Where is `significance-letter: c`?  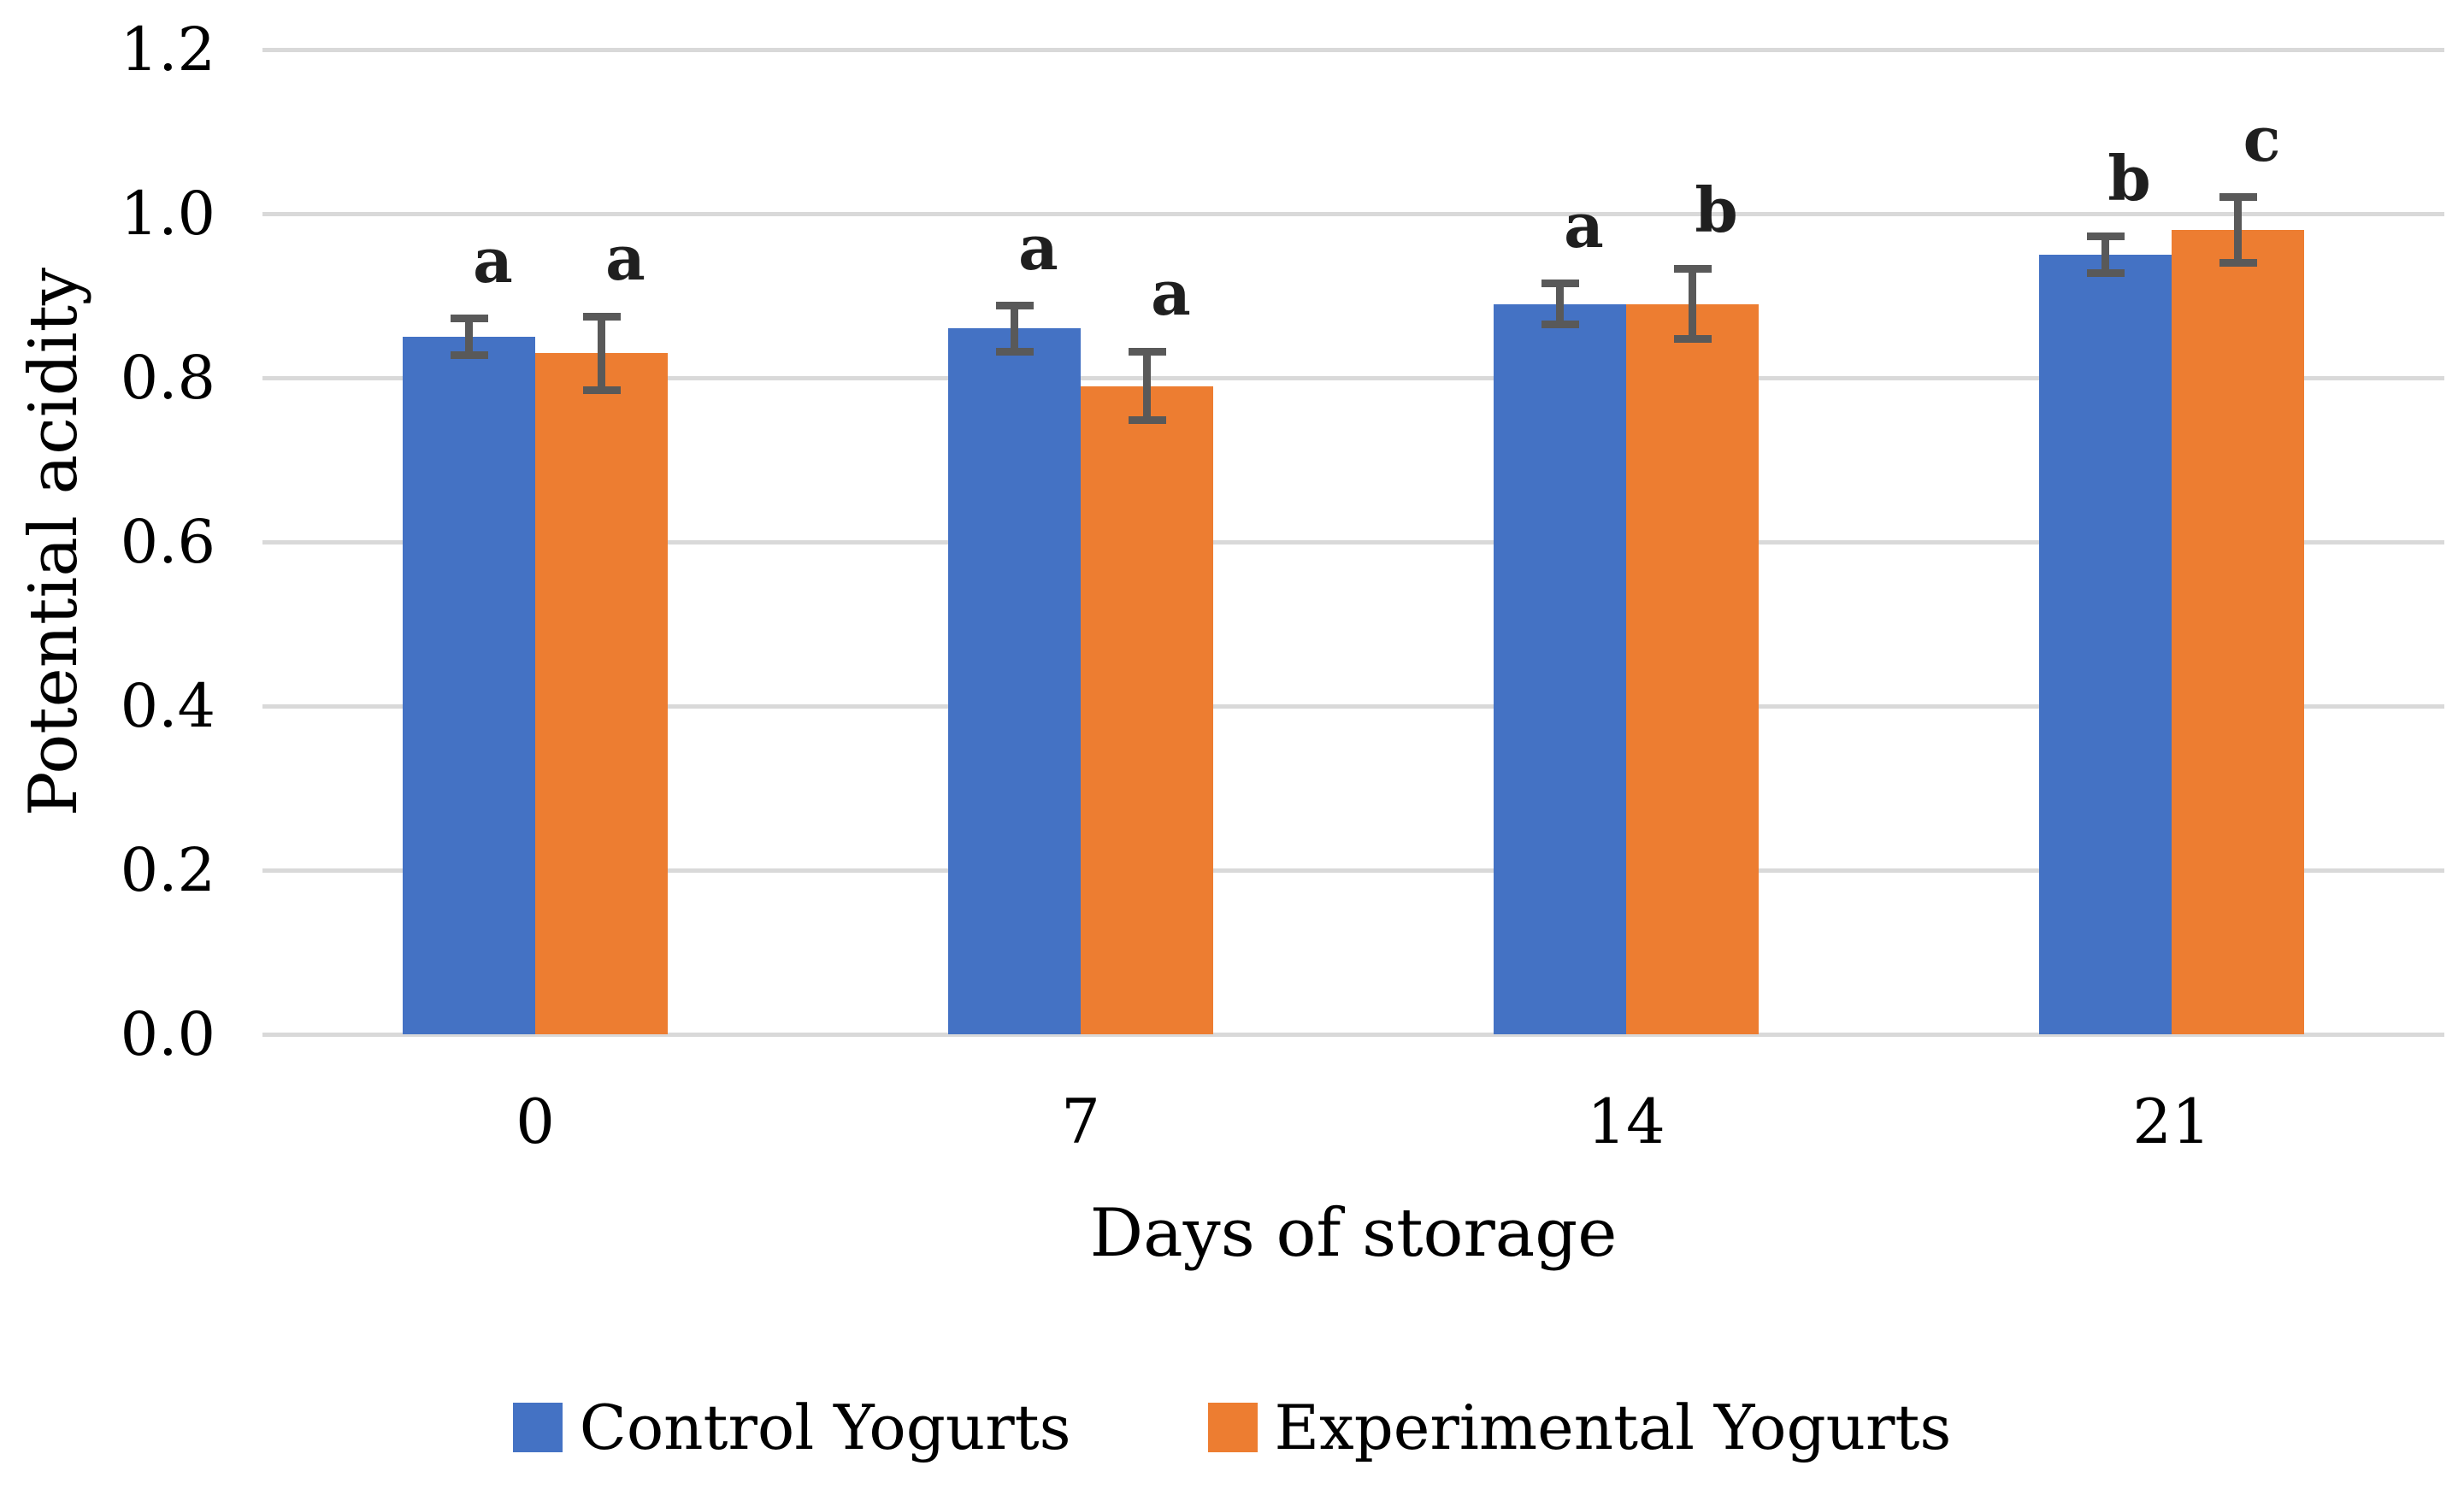
significance-letter: c is located at coordinates (2262, 138).